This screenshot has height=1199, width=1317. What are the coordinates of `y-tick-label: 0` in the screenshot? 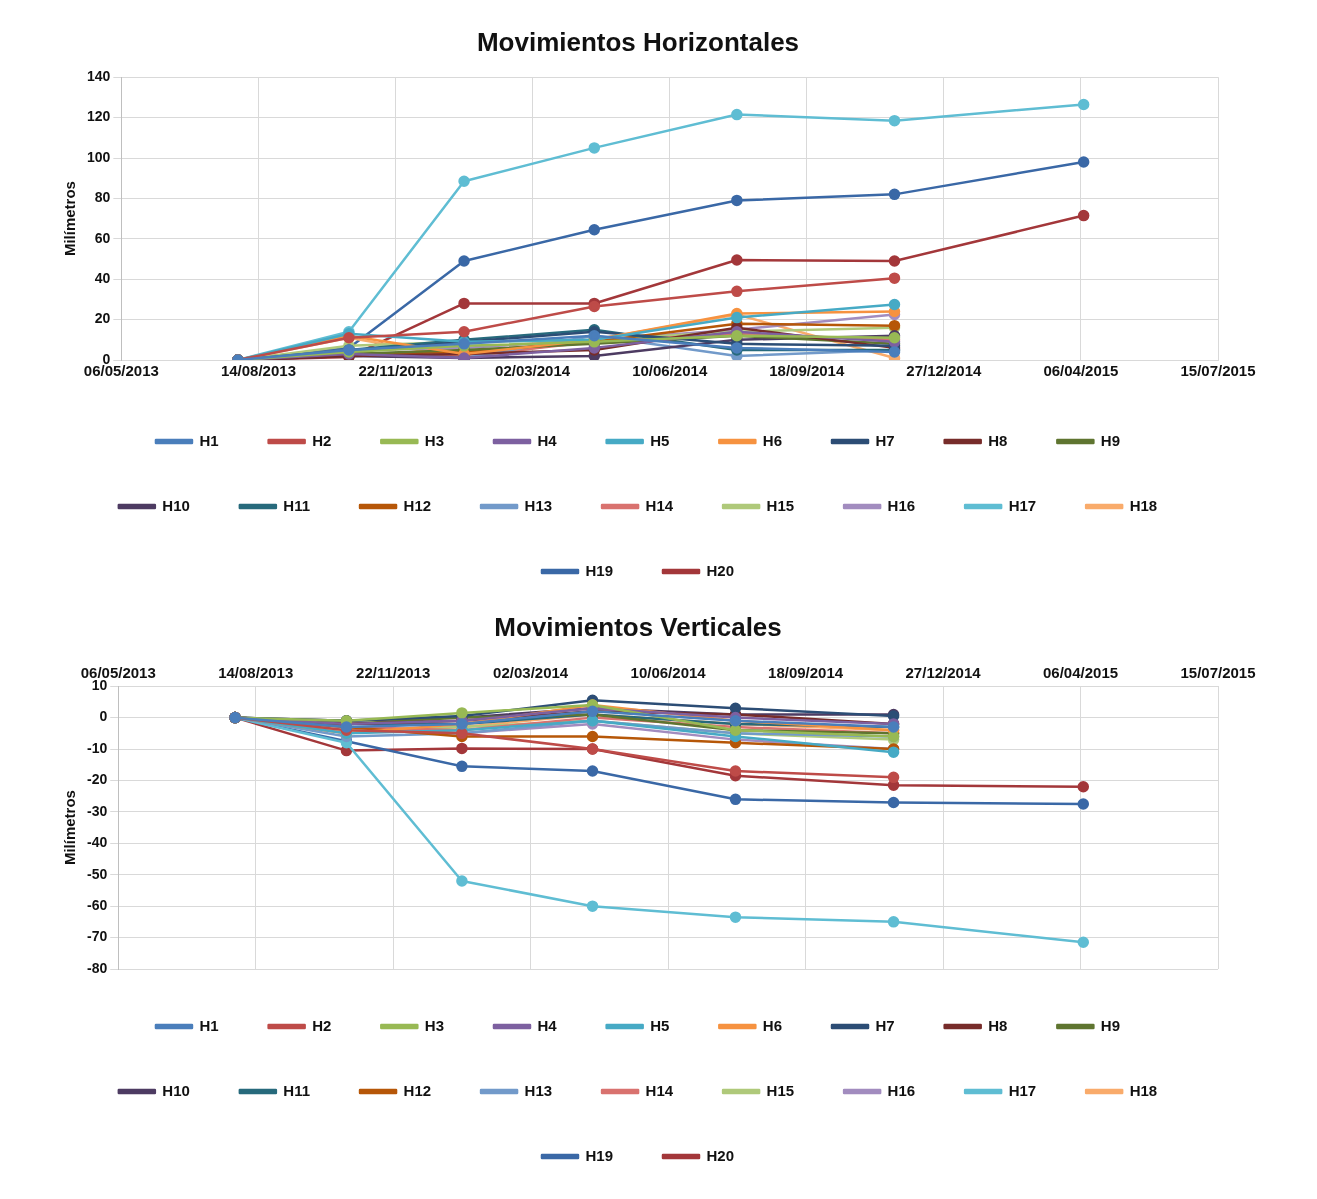 It's located at (103, 716).